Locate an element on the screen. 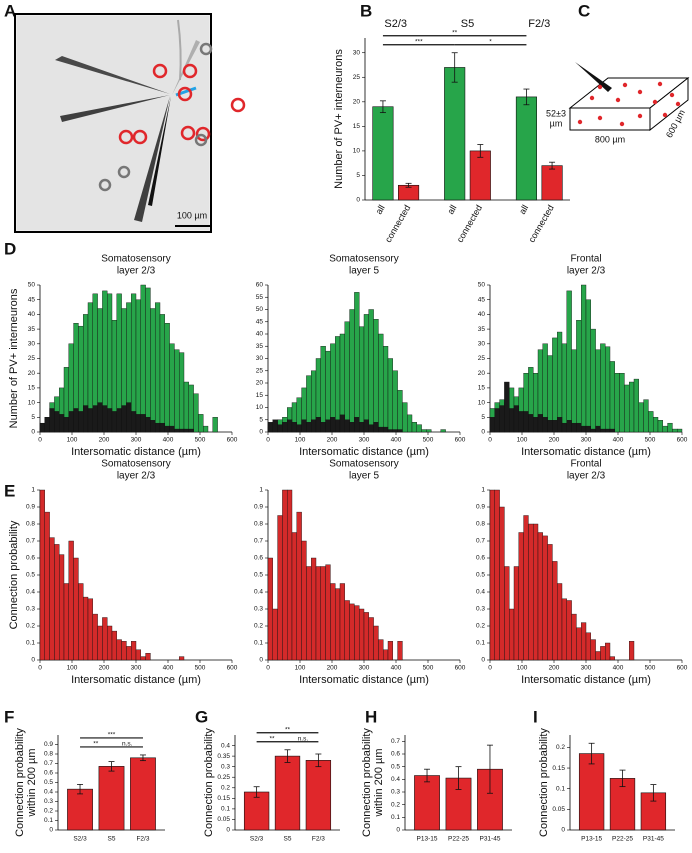 The width and height of the screenshot is (692, 853). micrograph: 100 µm is located at coordinates (130, 123).